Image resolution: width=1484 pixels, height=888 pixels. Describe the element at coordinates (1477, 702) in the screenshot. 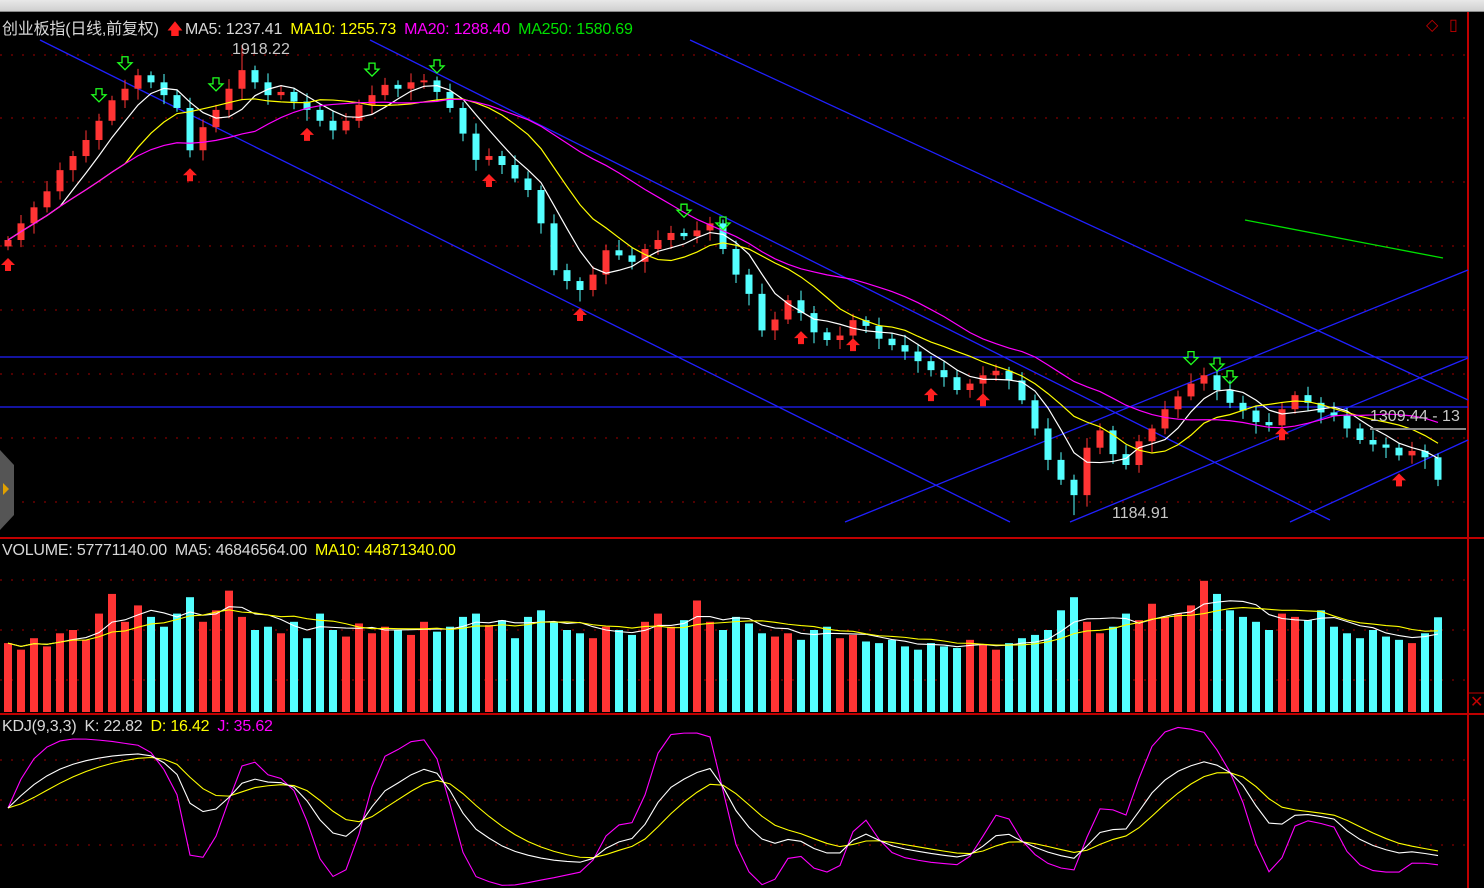

I see `close-icon: ✕` at that location.